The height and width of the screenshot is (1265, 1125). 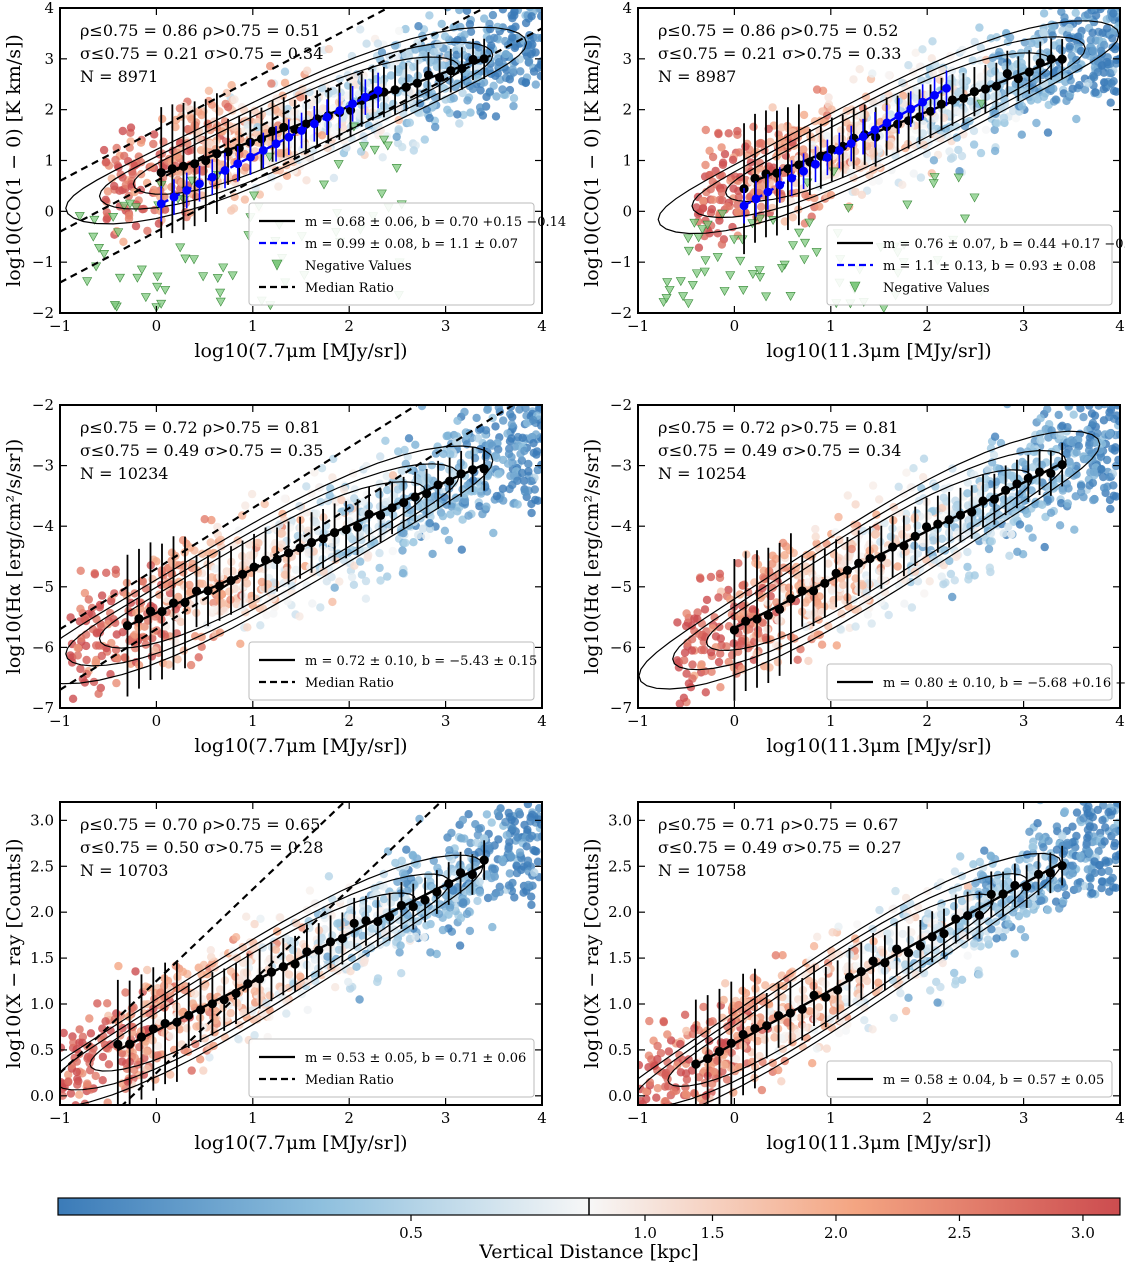 I want to click on y-tick-label: 0, so click(x=627, y=211).